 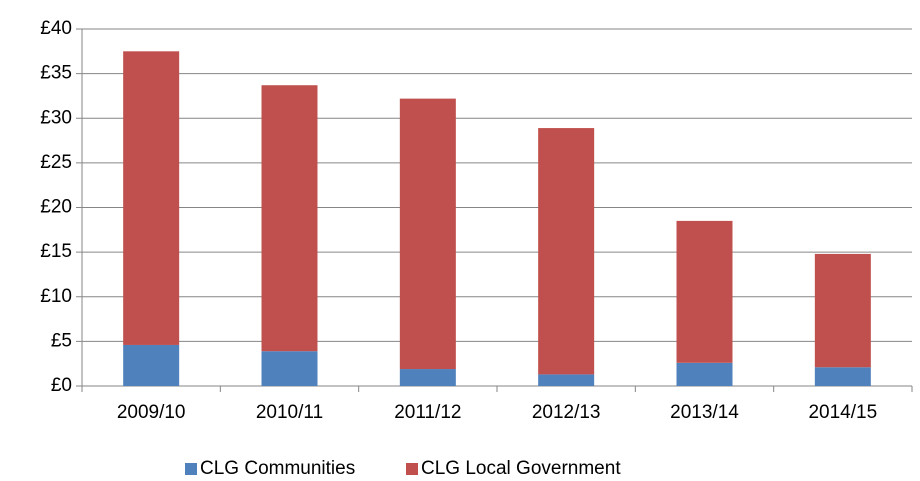 I want to click on y-tick-label: £25, so click(x=56, y=162).